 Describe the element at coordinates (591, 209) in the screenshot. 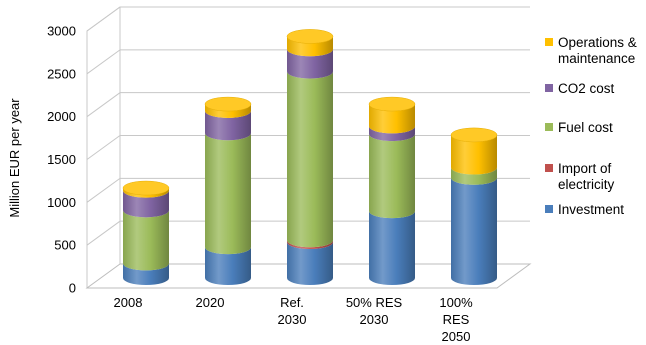

I see `legend-label: Investment` at that location.